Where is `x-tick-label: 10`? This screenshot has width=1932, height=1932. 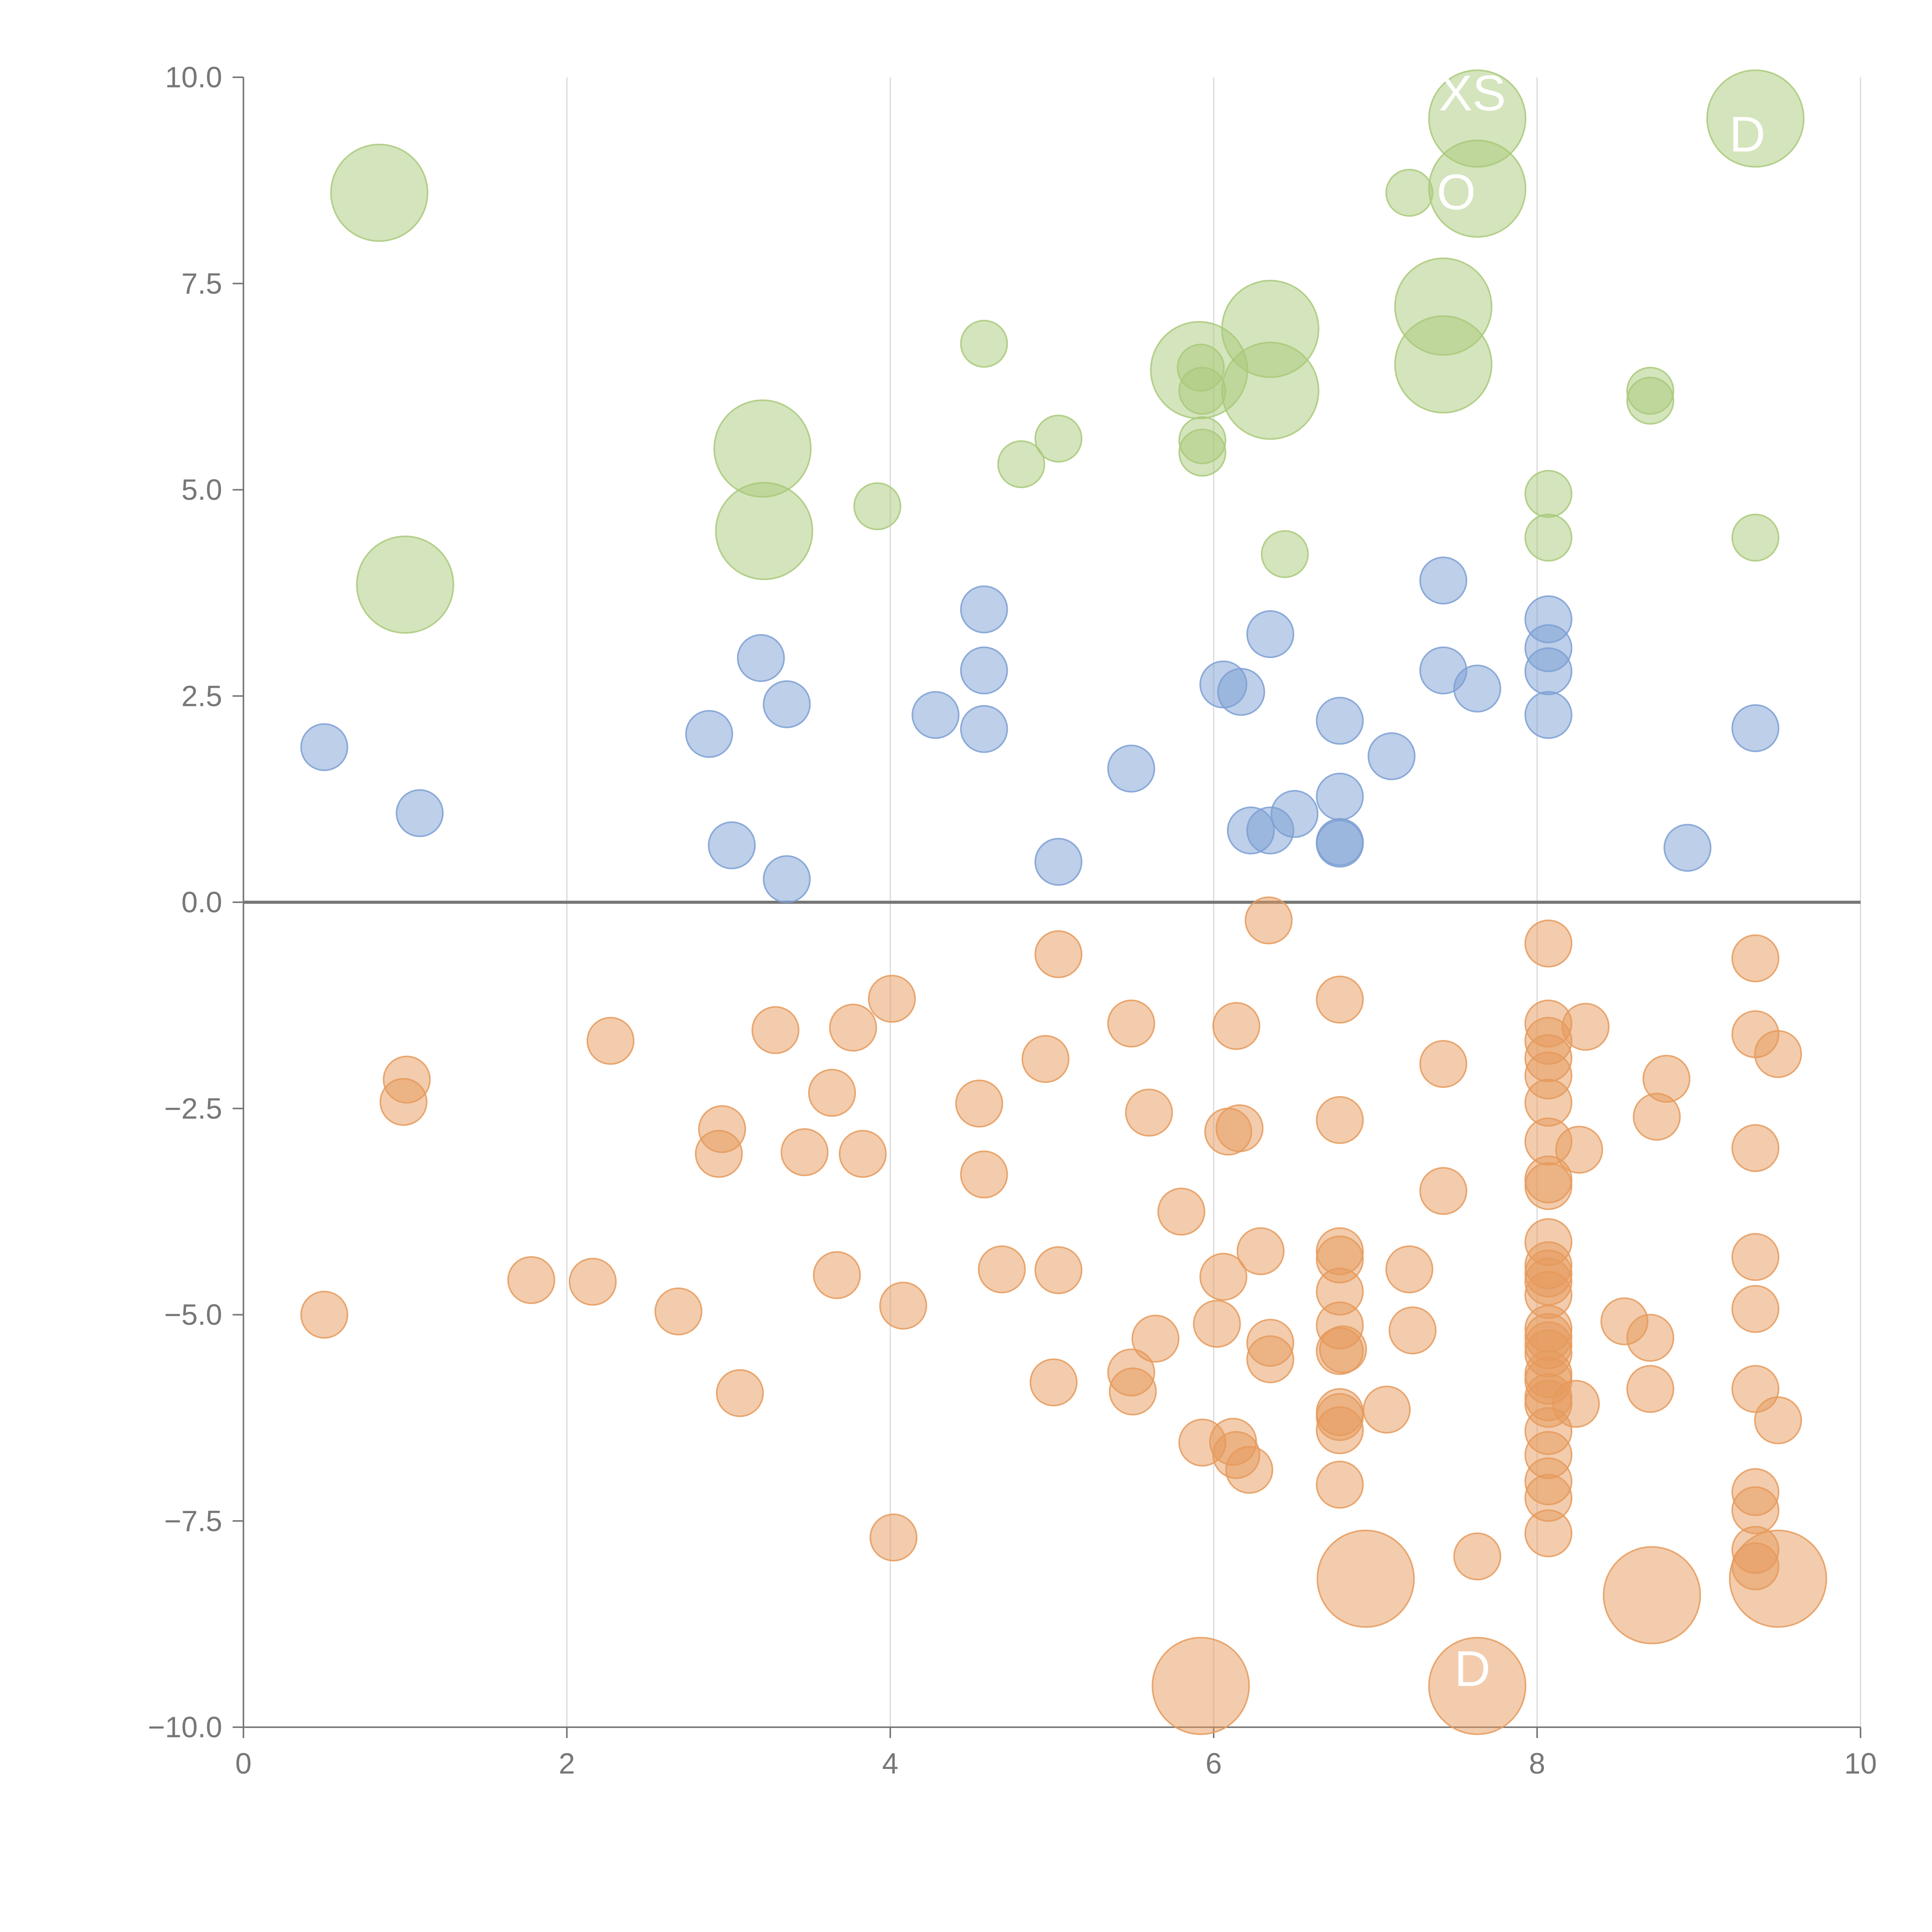
x-tick-label: 10 is located at coordinates (1860, 1764).